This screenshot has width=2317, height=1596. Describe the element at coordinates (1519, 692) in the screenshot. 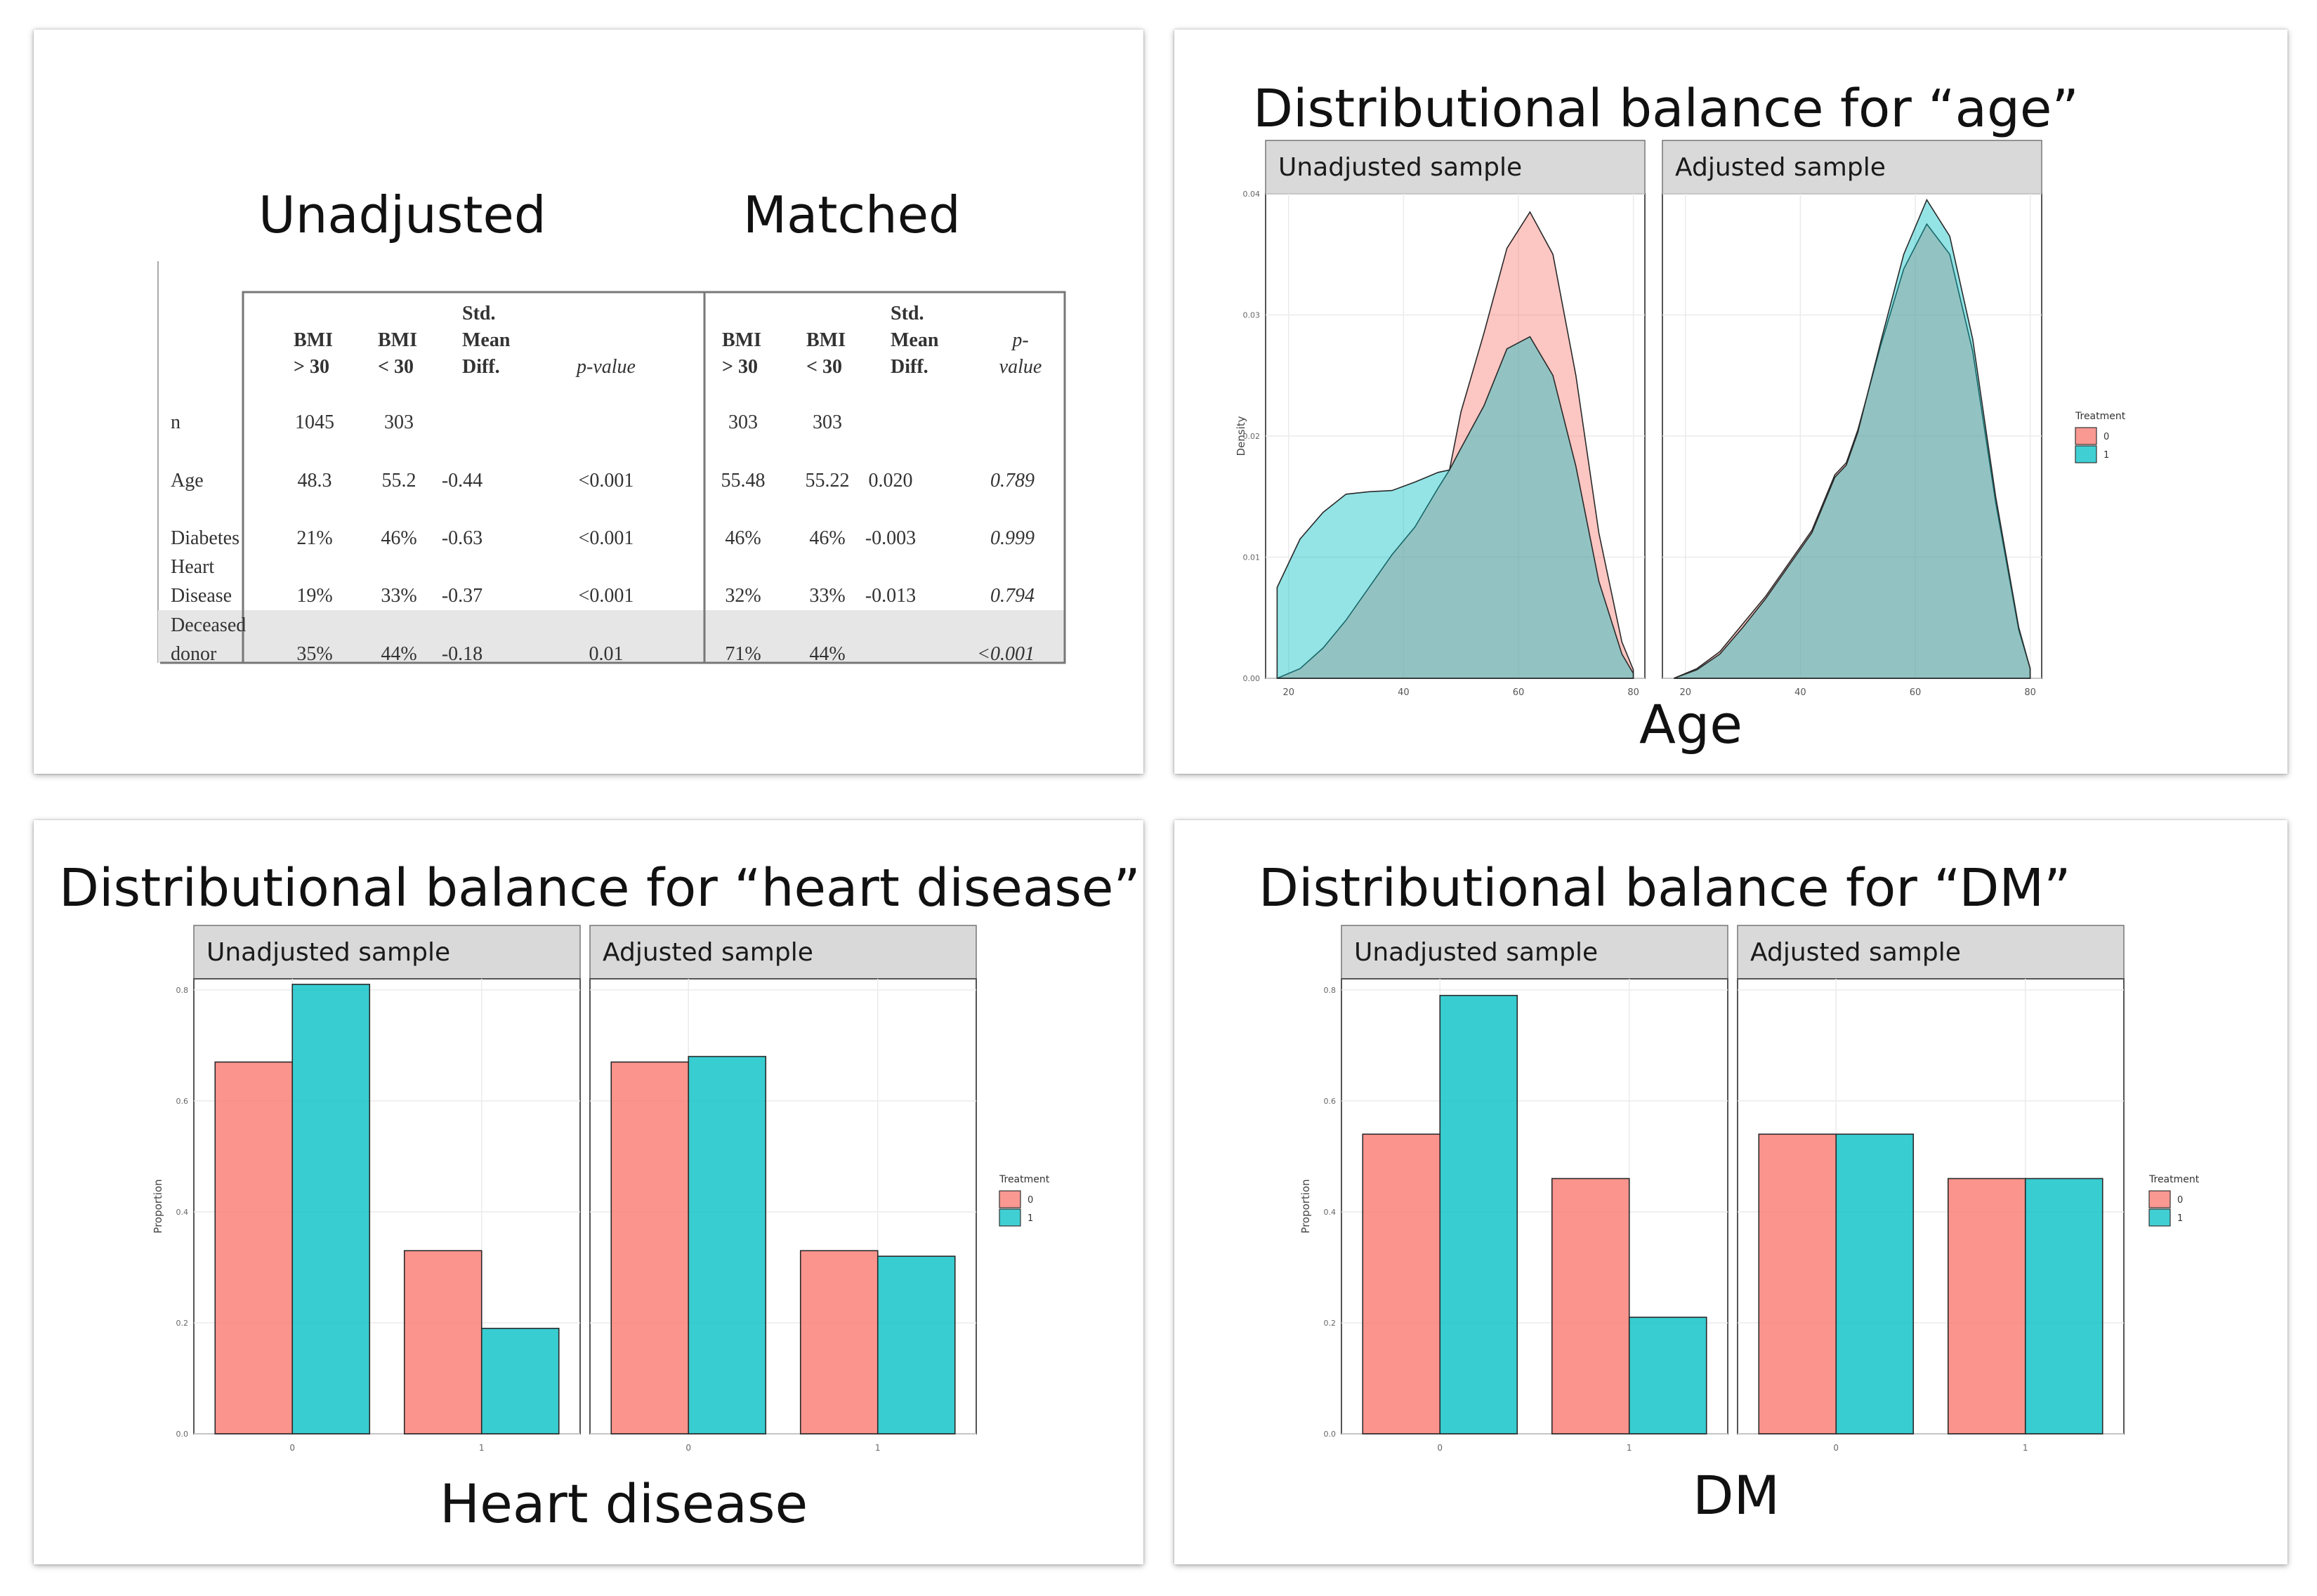

I see `x-tick-label: 60` at that location.